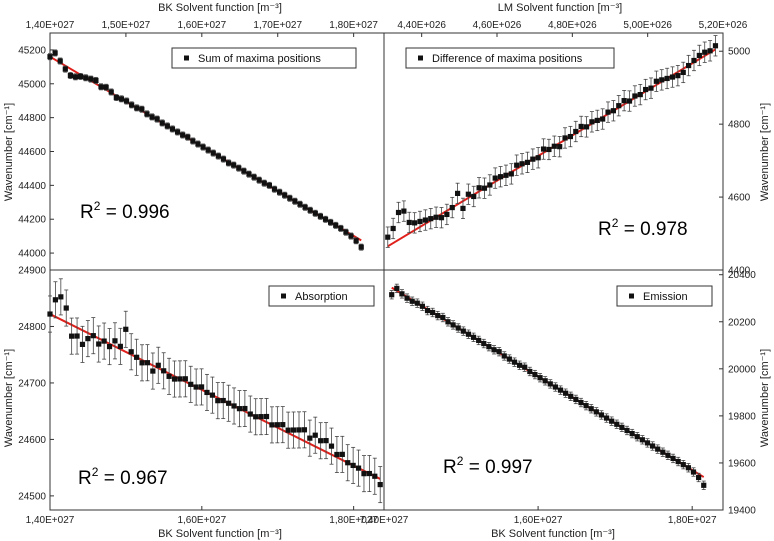 The image size is (774, 541). Describe the element at coordinates (126, 25) in the screenshot. I see `x-tick-label: 1,50E+027` at that location.